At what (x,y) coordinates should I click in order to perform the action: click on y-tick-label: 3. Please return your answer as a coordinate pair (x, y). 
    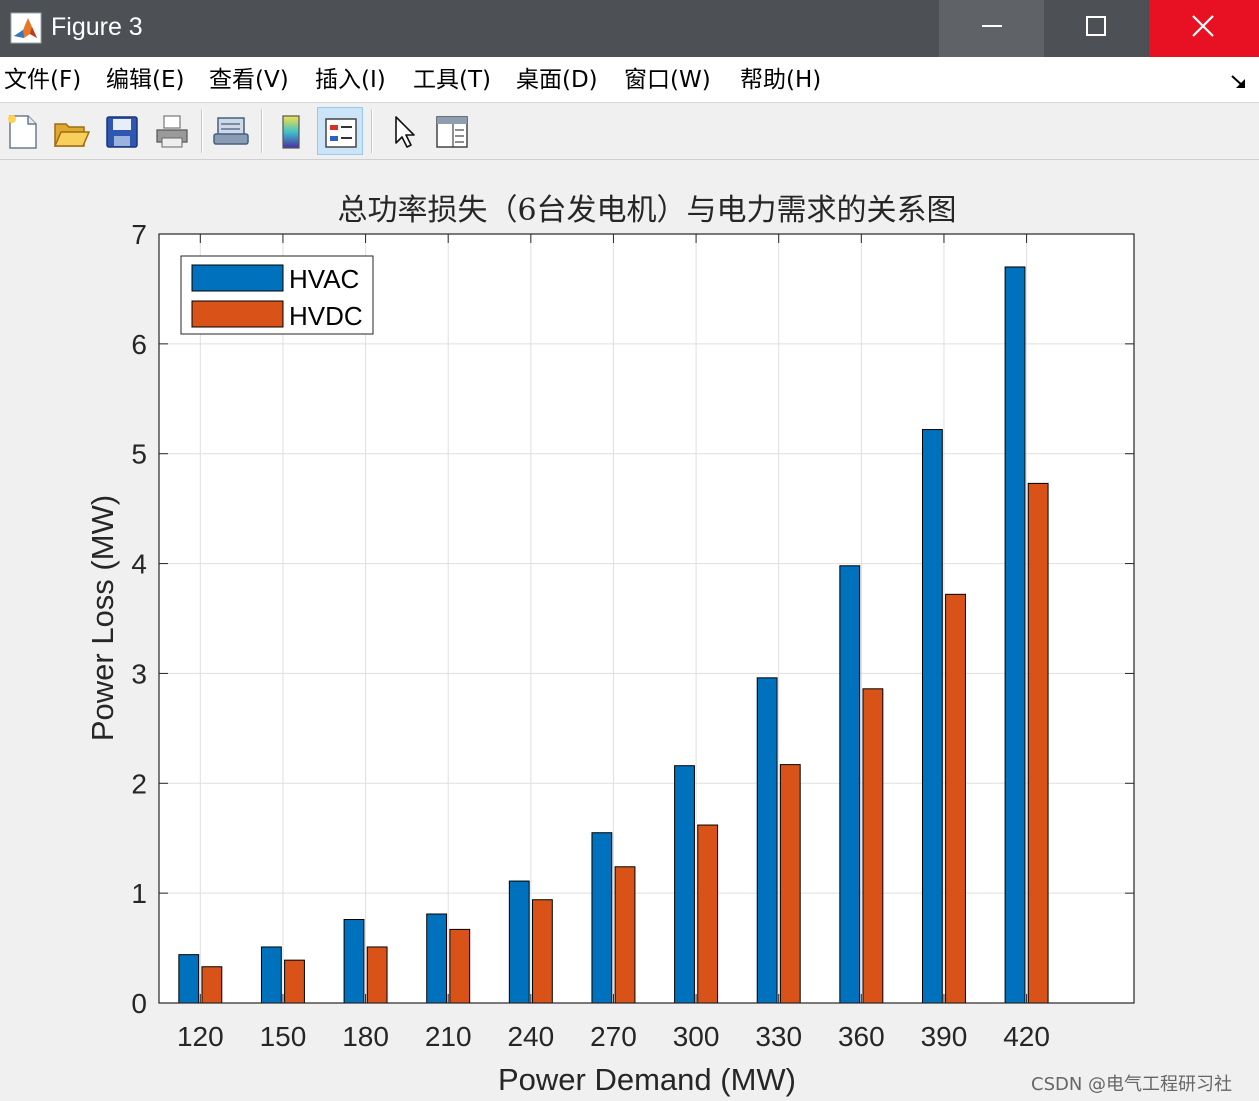
    Looking at the image, I should click on (139, 673).